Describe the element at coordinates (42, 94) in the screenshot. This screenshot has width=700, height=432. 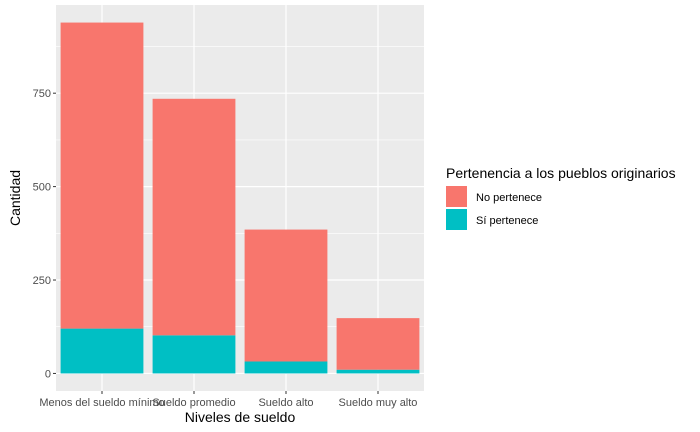
I see `y-tick-label: 750` at that location.